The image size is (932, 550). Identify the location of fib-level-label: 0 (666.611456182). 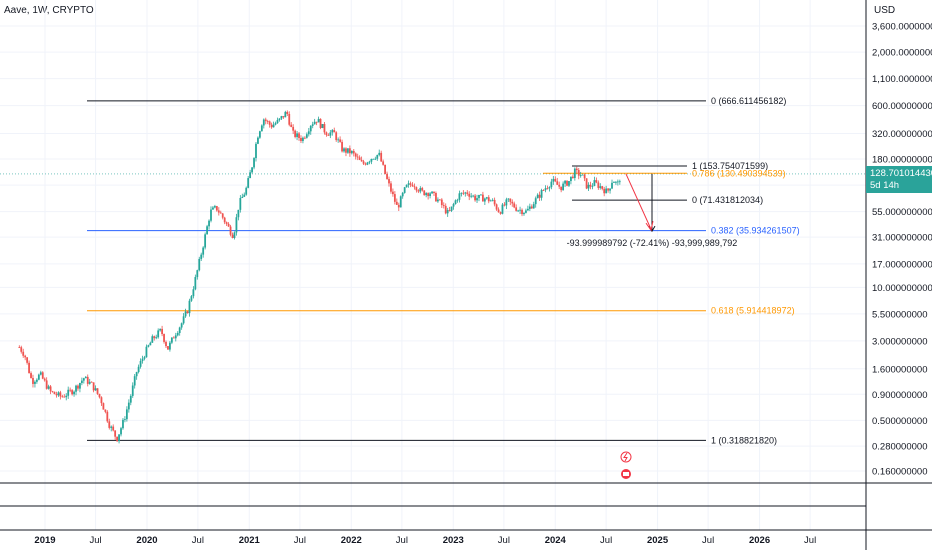
(748, 101).